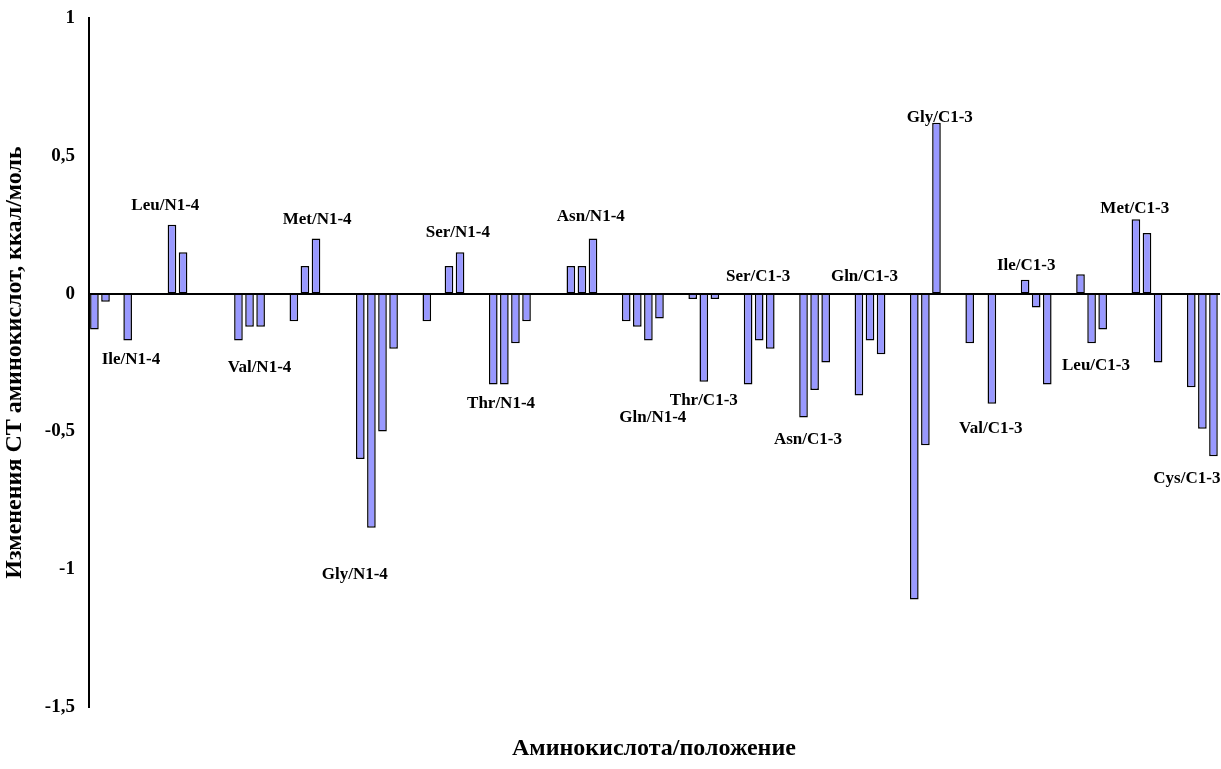 This screenshot has height=769, width=1221. What do you see at coordinates (458, 232) in the screenshot?
I see `annotation: Ser/N1-4` at bounding box center [458, 232].